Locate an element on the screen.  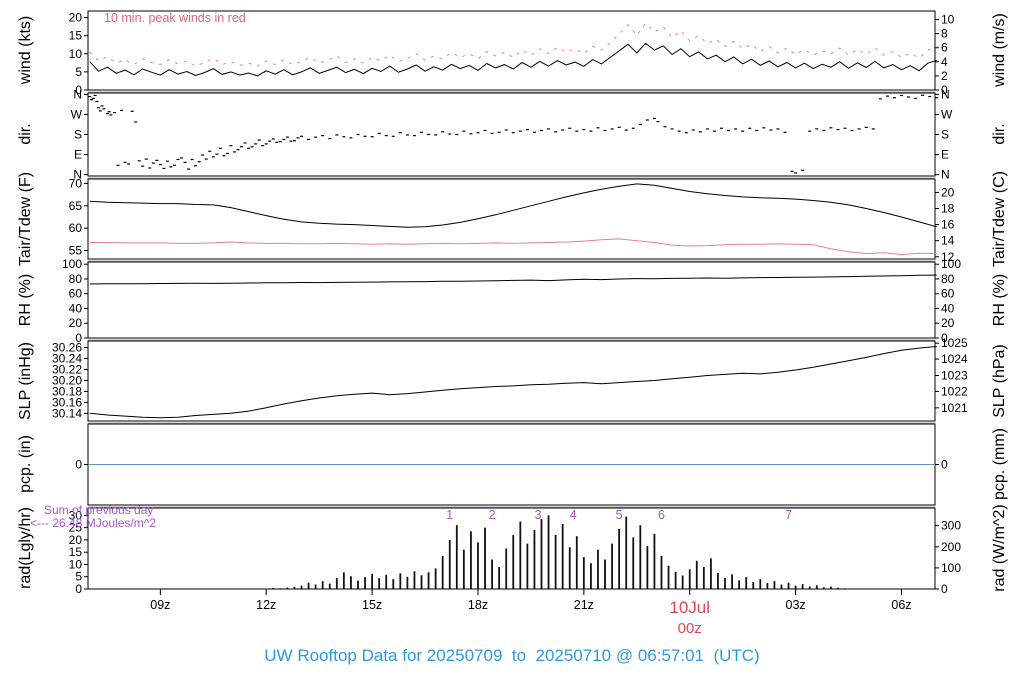
rad-left-tick-label: 10 is located at coordinates (76, 564).